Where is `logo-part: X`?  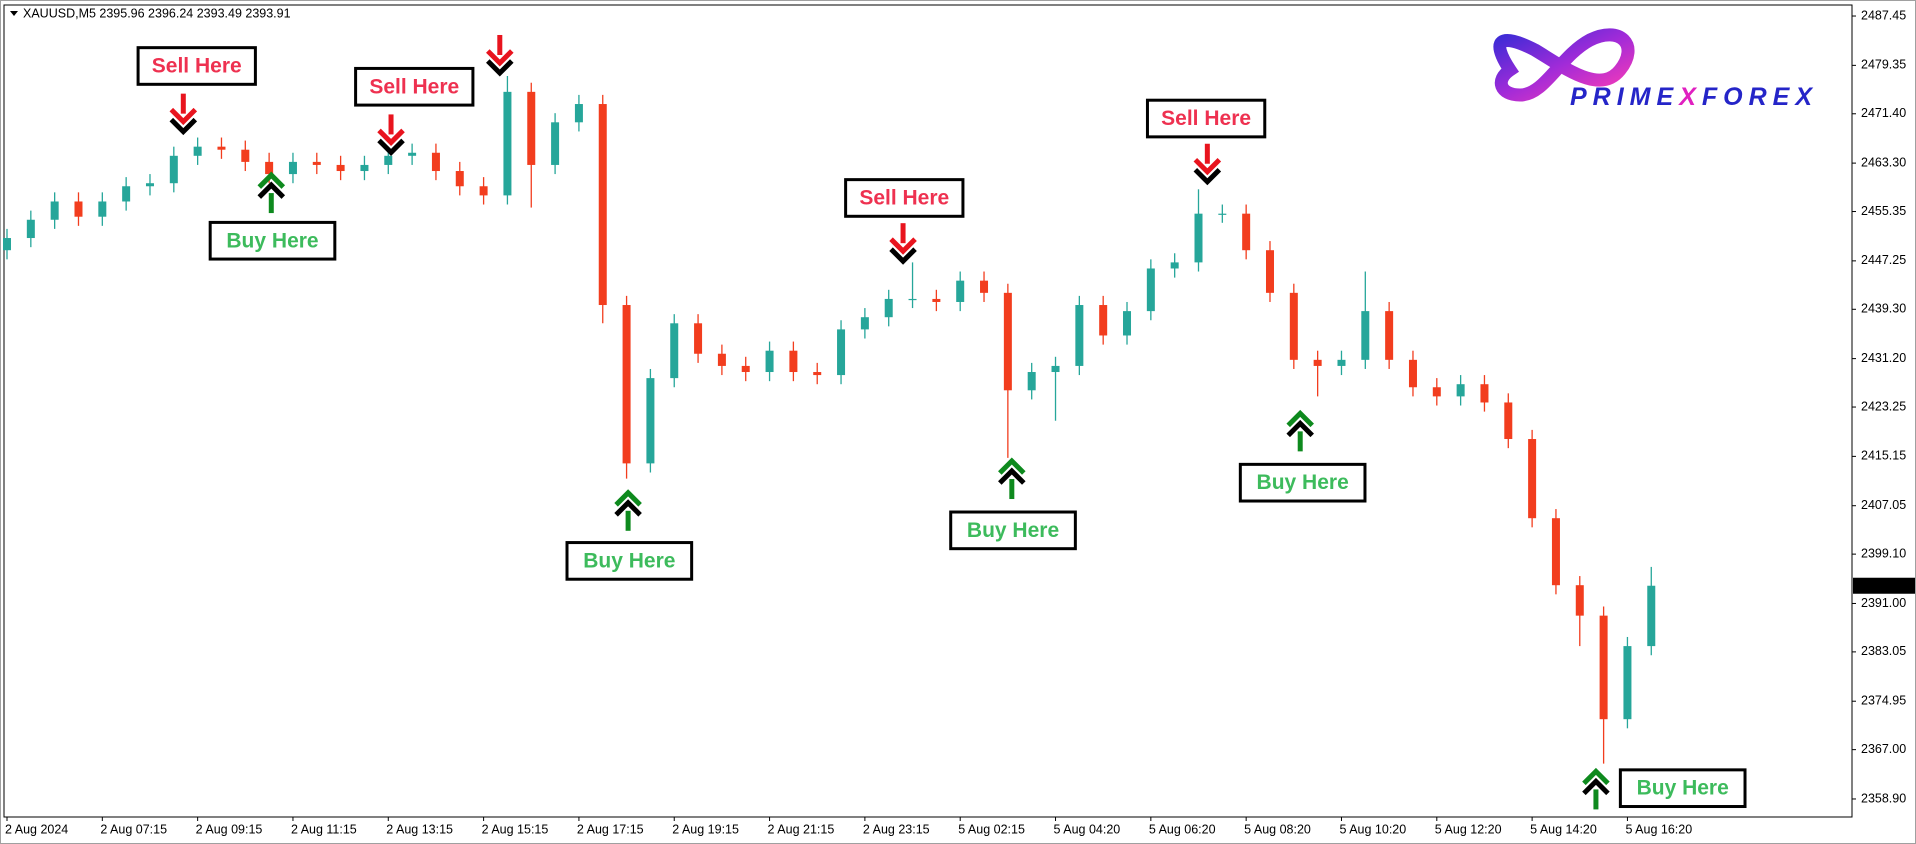
logo-part: X is located at coordinates (1689, 97).